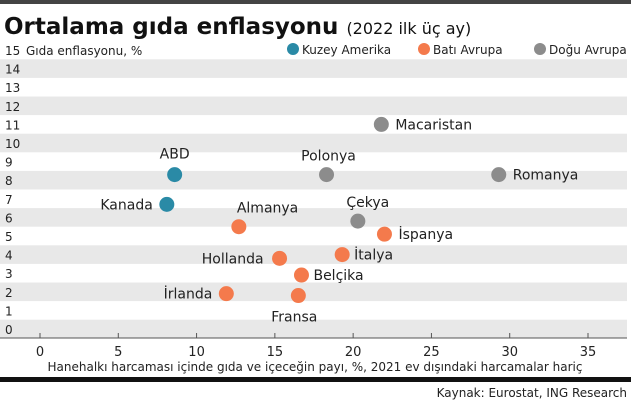  Describe the element at coordinates (9, 181) in the screenshot. I see `y-tick-label: 8` at that location.